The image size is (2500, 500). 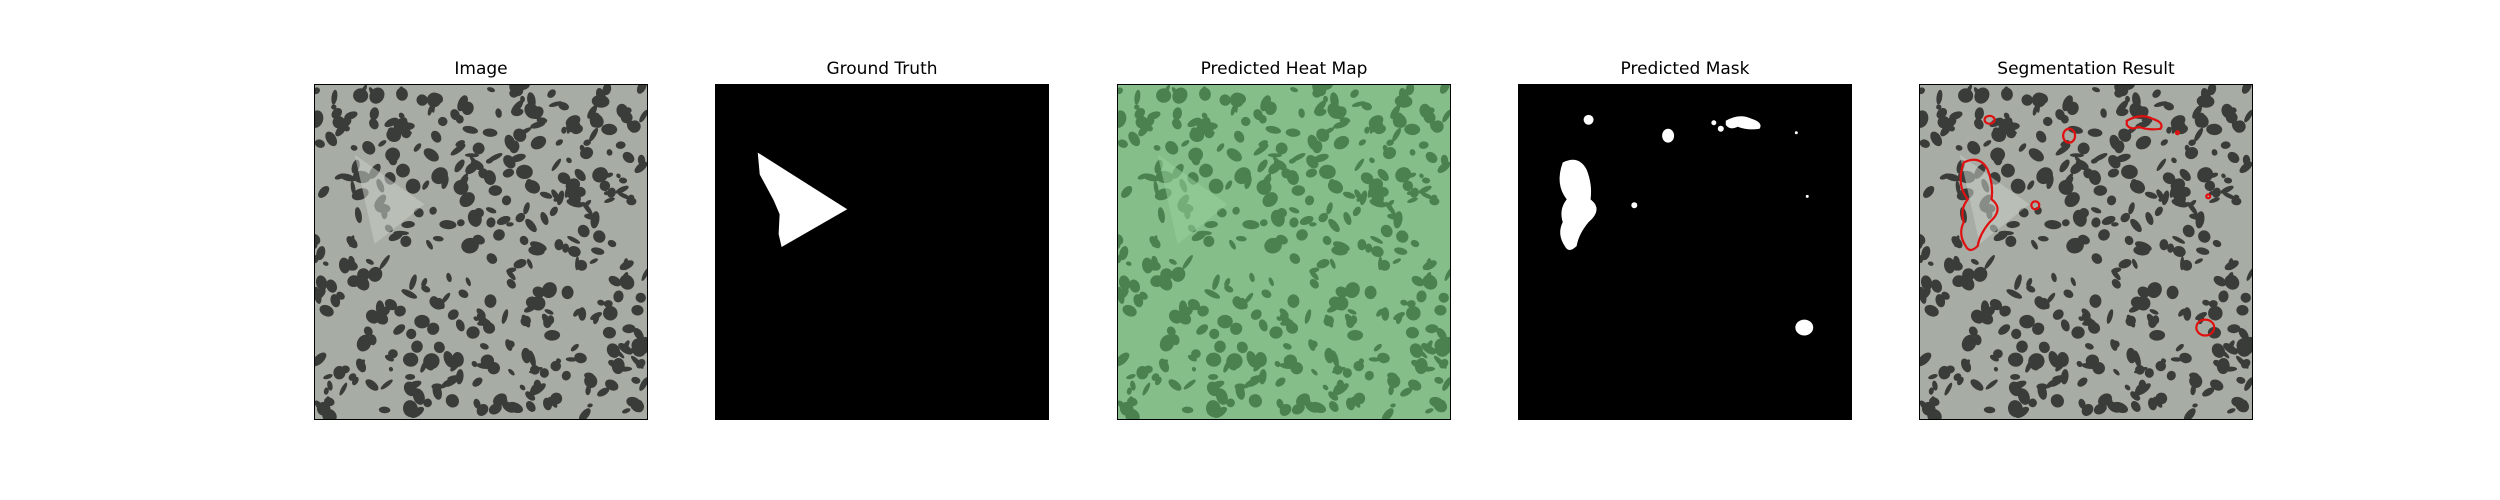 I want to click on segmentation-image, so click(x=2086, y=252).